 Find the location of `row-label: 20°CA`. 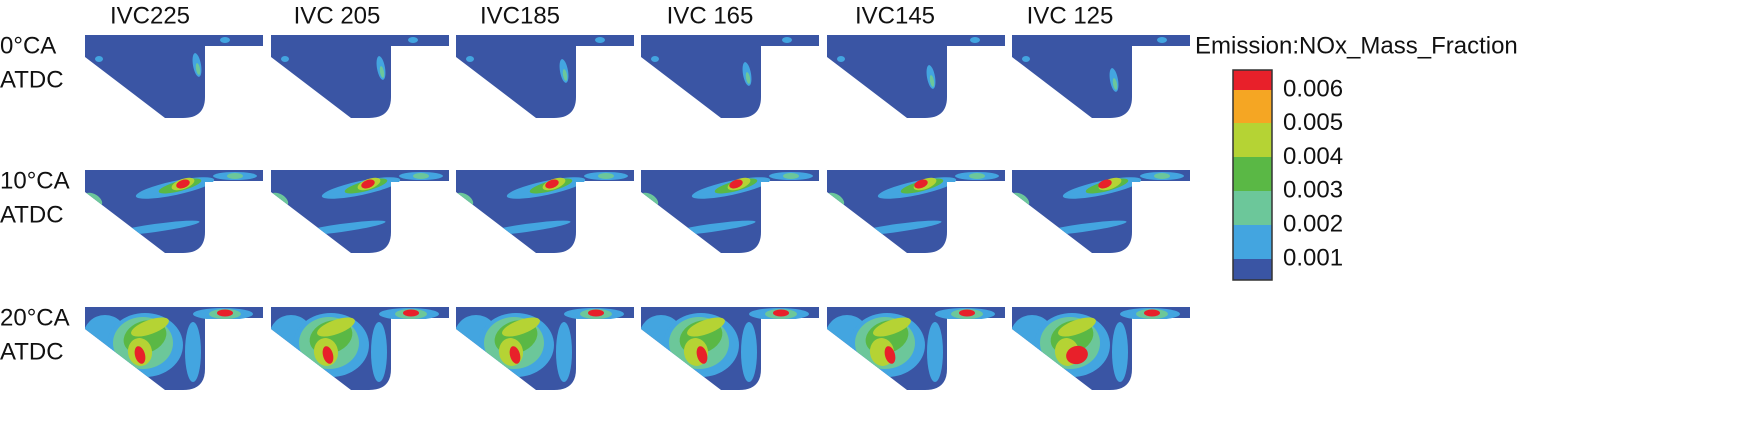

row-label: 20°CA is located at coordinates (35, 317).